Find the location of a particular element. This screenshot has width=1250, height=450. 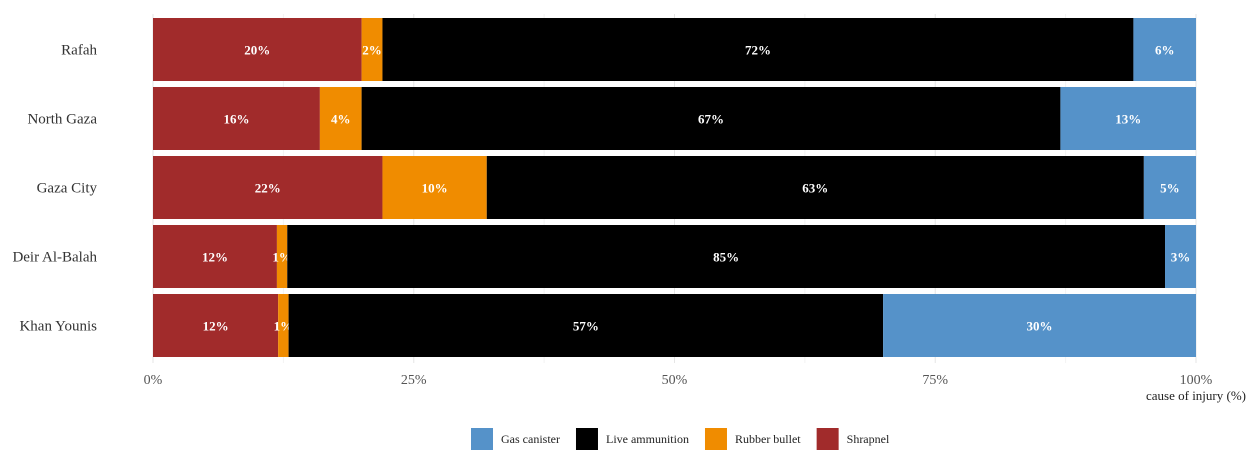

bar-gaza-city-rubber-bullet is located at coordinates (434, 187).